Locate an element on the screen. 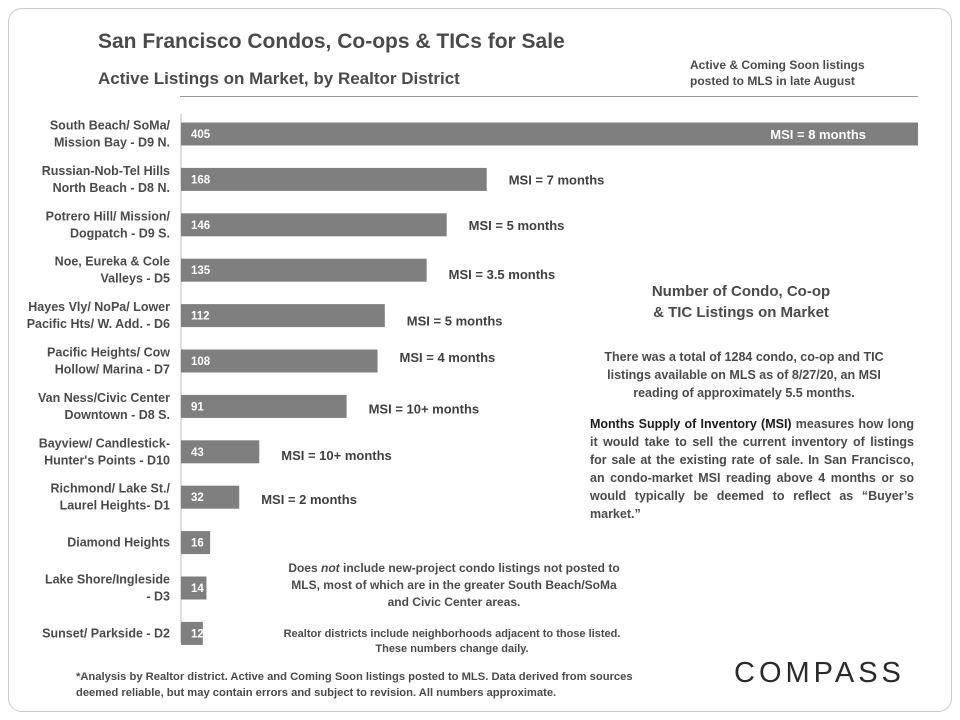  new-project-note-em: not is located at coordinates (330, 568).